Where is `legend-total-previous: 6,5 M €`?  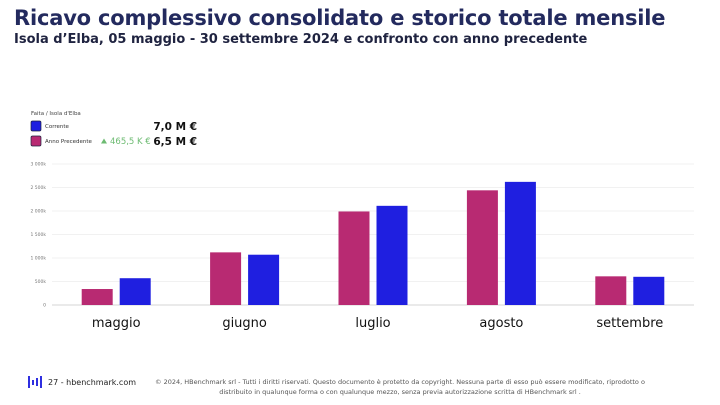
legend-total-previous: 6,5 M € is located at coordinates (175, 142).